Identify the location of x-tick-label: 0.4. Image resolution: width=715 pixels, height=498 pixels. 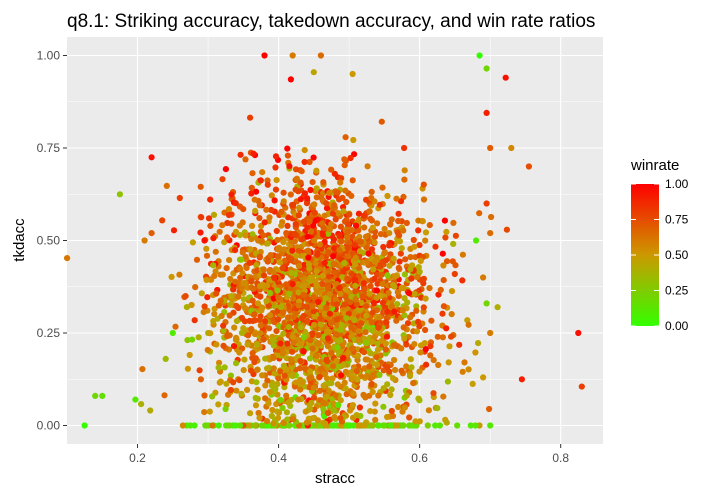
(278, 458).